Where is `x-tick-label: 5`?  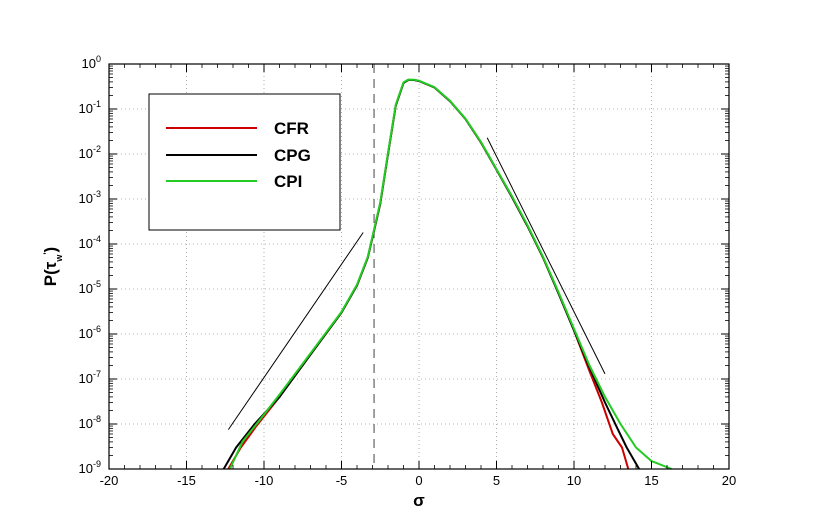 x-tick-label: 5 is located at coordinates (496, 480).